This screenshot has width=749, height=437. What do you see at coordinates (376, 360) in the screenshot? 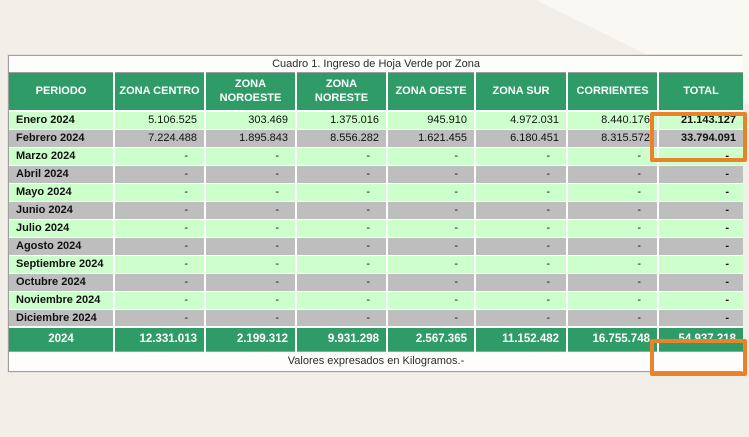
I see `table-footnote: Valores expresados en Kilogramos.-` at bounding box center [376, 360].